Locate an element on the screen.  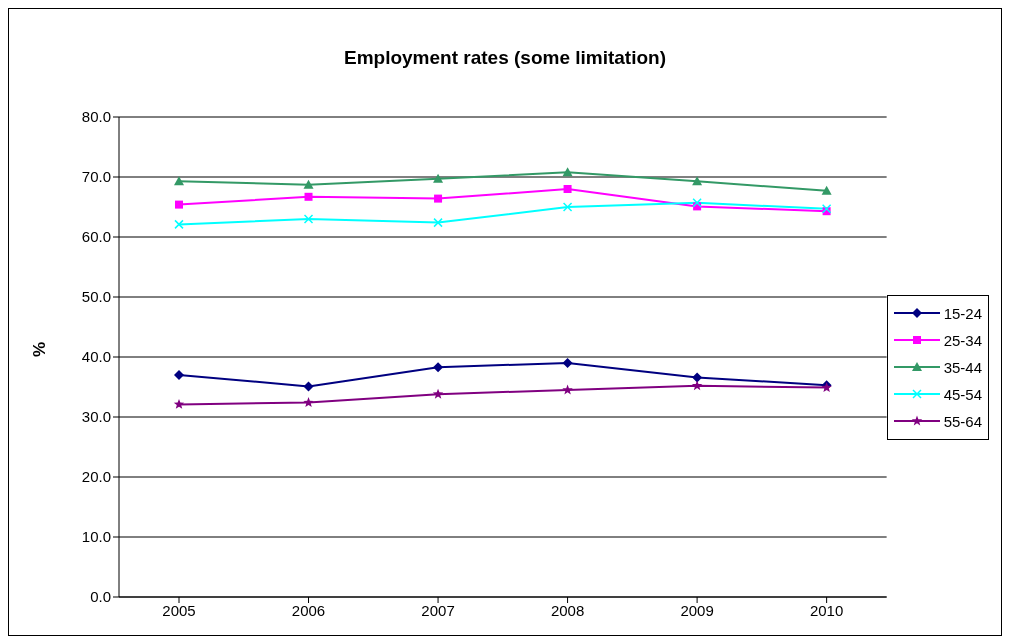
y-tick-label: 50.0 is located at coordinates (96, 297).